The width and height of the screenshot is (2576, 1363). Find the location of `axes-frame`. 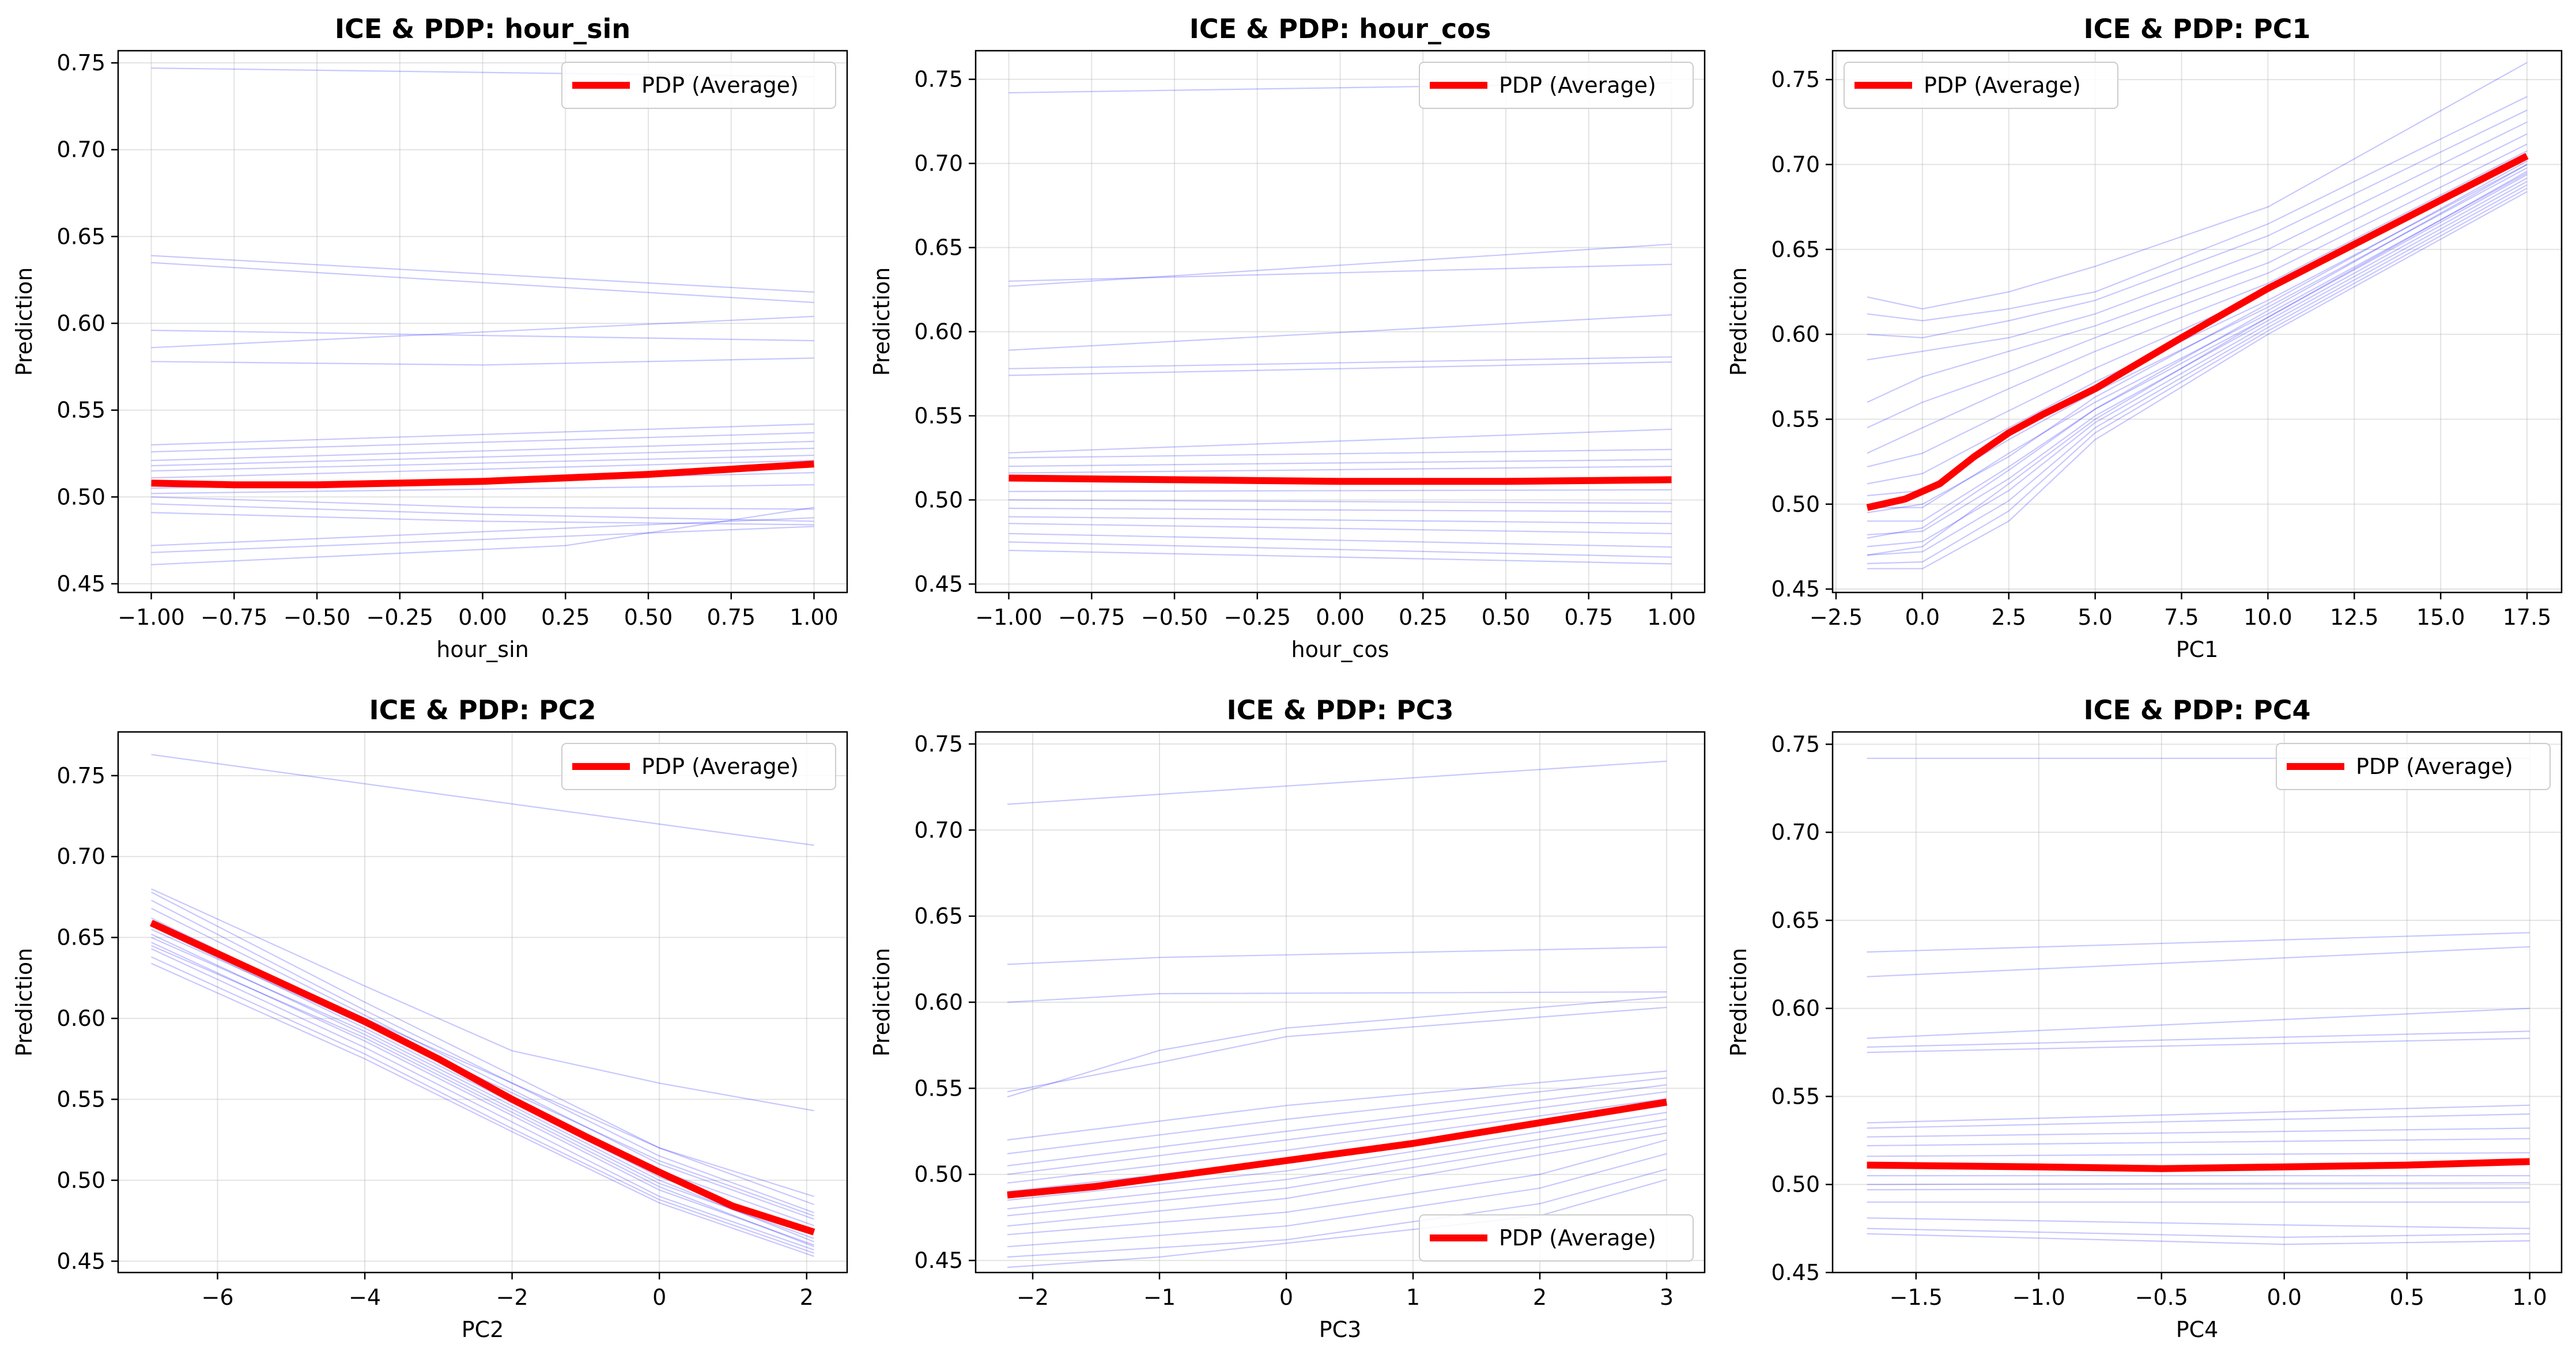

axes-frame is located at coordinates (482, 1002).